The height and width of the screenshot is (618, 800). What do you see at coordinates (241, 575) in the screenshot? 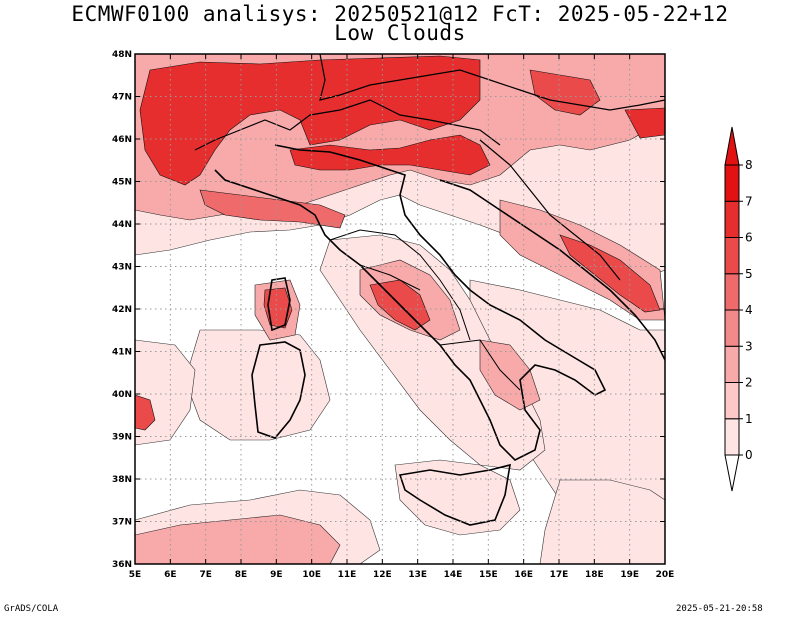
I see `lon-tick-label: 8E` at bounding box center [241, 575].